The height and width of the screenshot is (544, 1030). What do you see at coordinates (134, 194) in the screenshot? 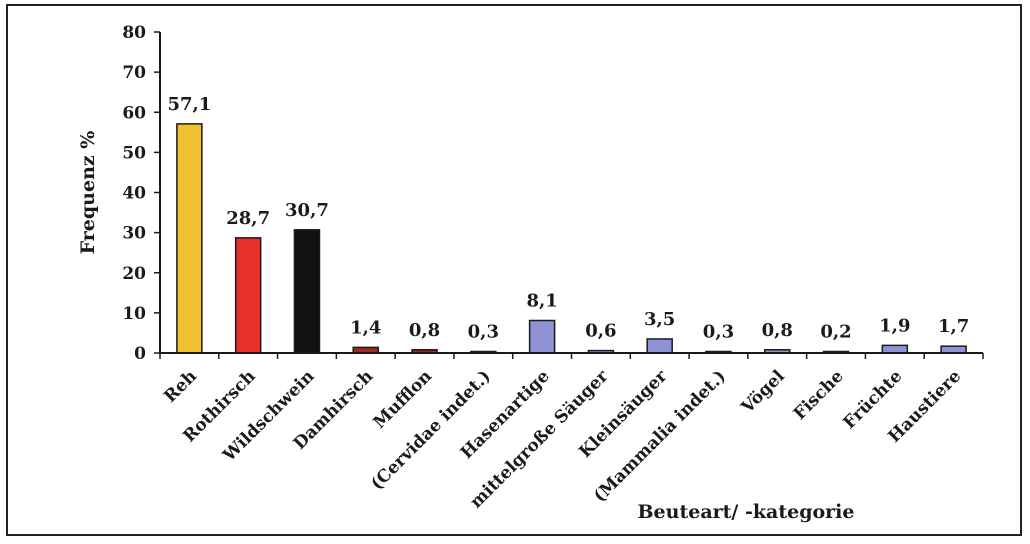
I see `y-tick-label: 40` at bounding box center [134, 194].